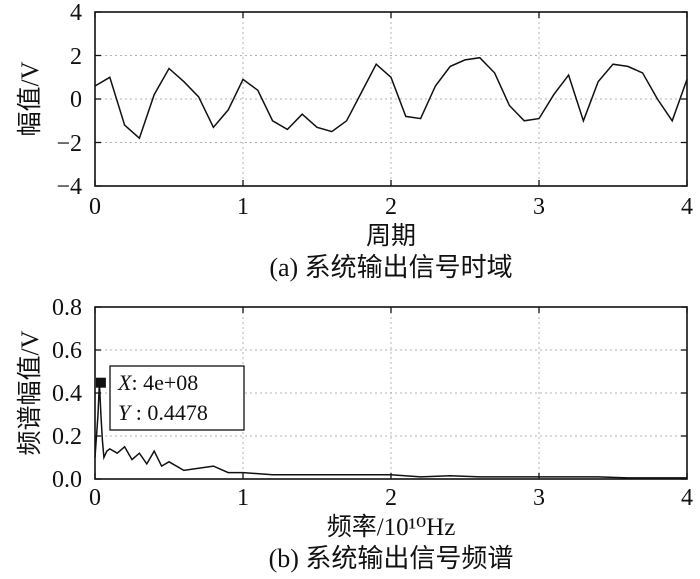 The height and width of the screenshot is (579, 700). Describe the element at coordinates (391, 498) in the screenshot. I see `x-tick-label-b-2: 2` at that location.